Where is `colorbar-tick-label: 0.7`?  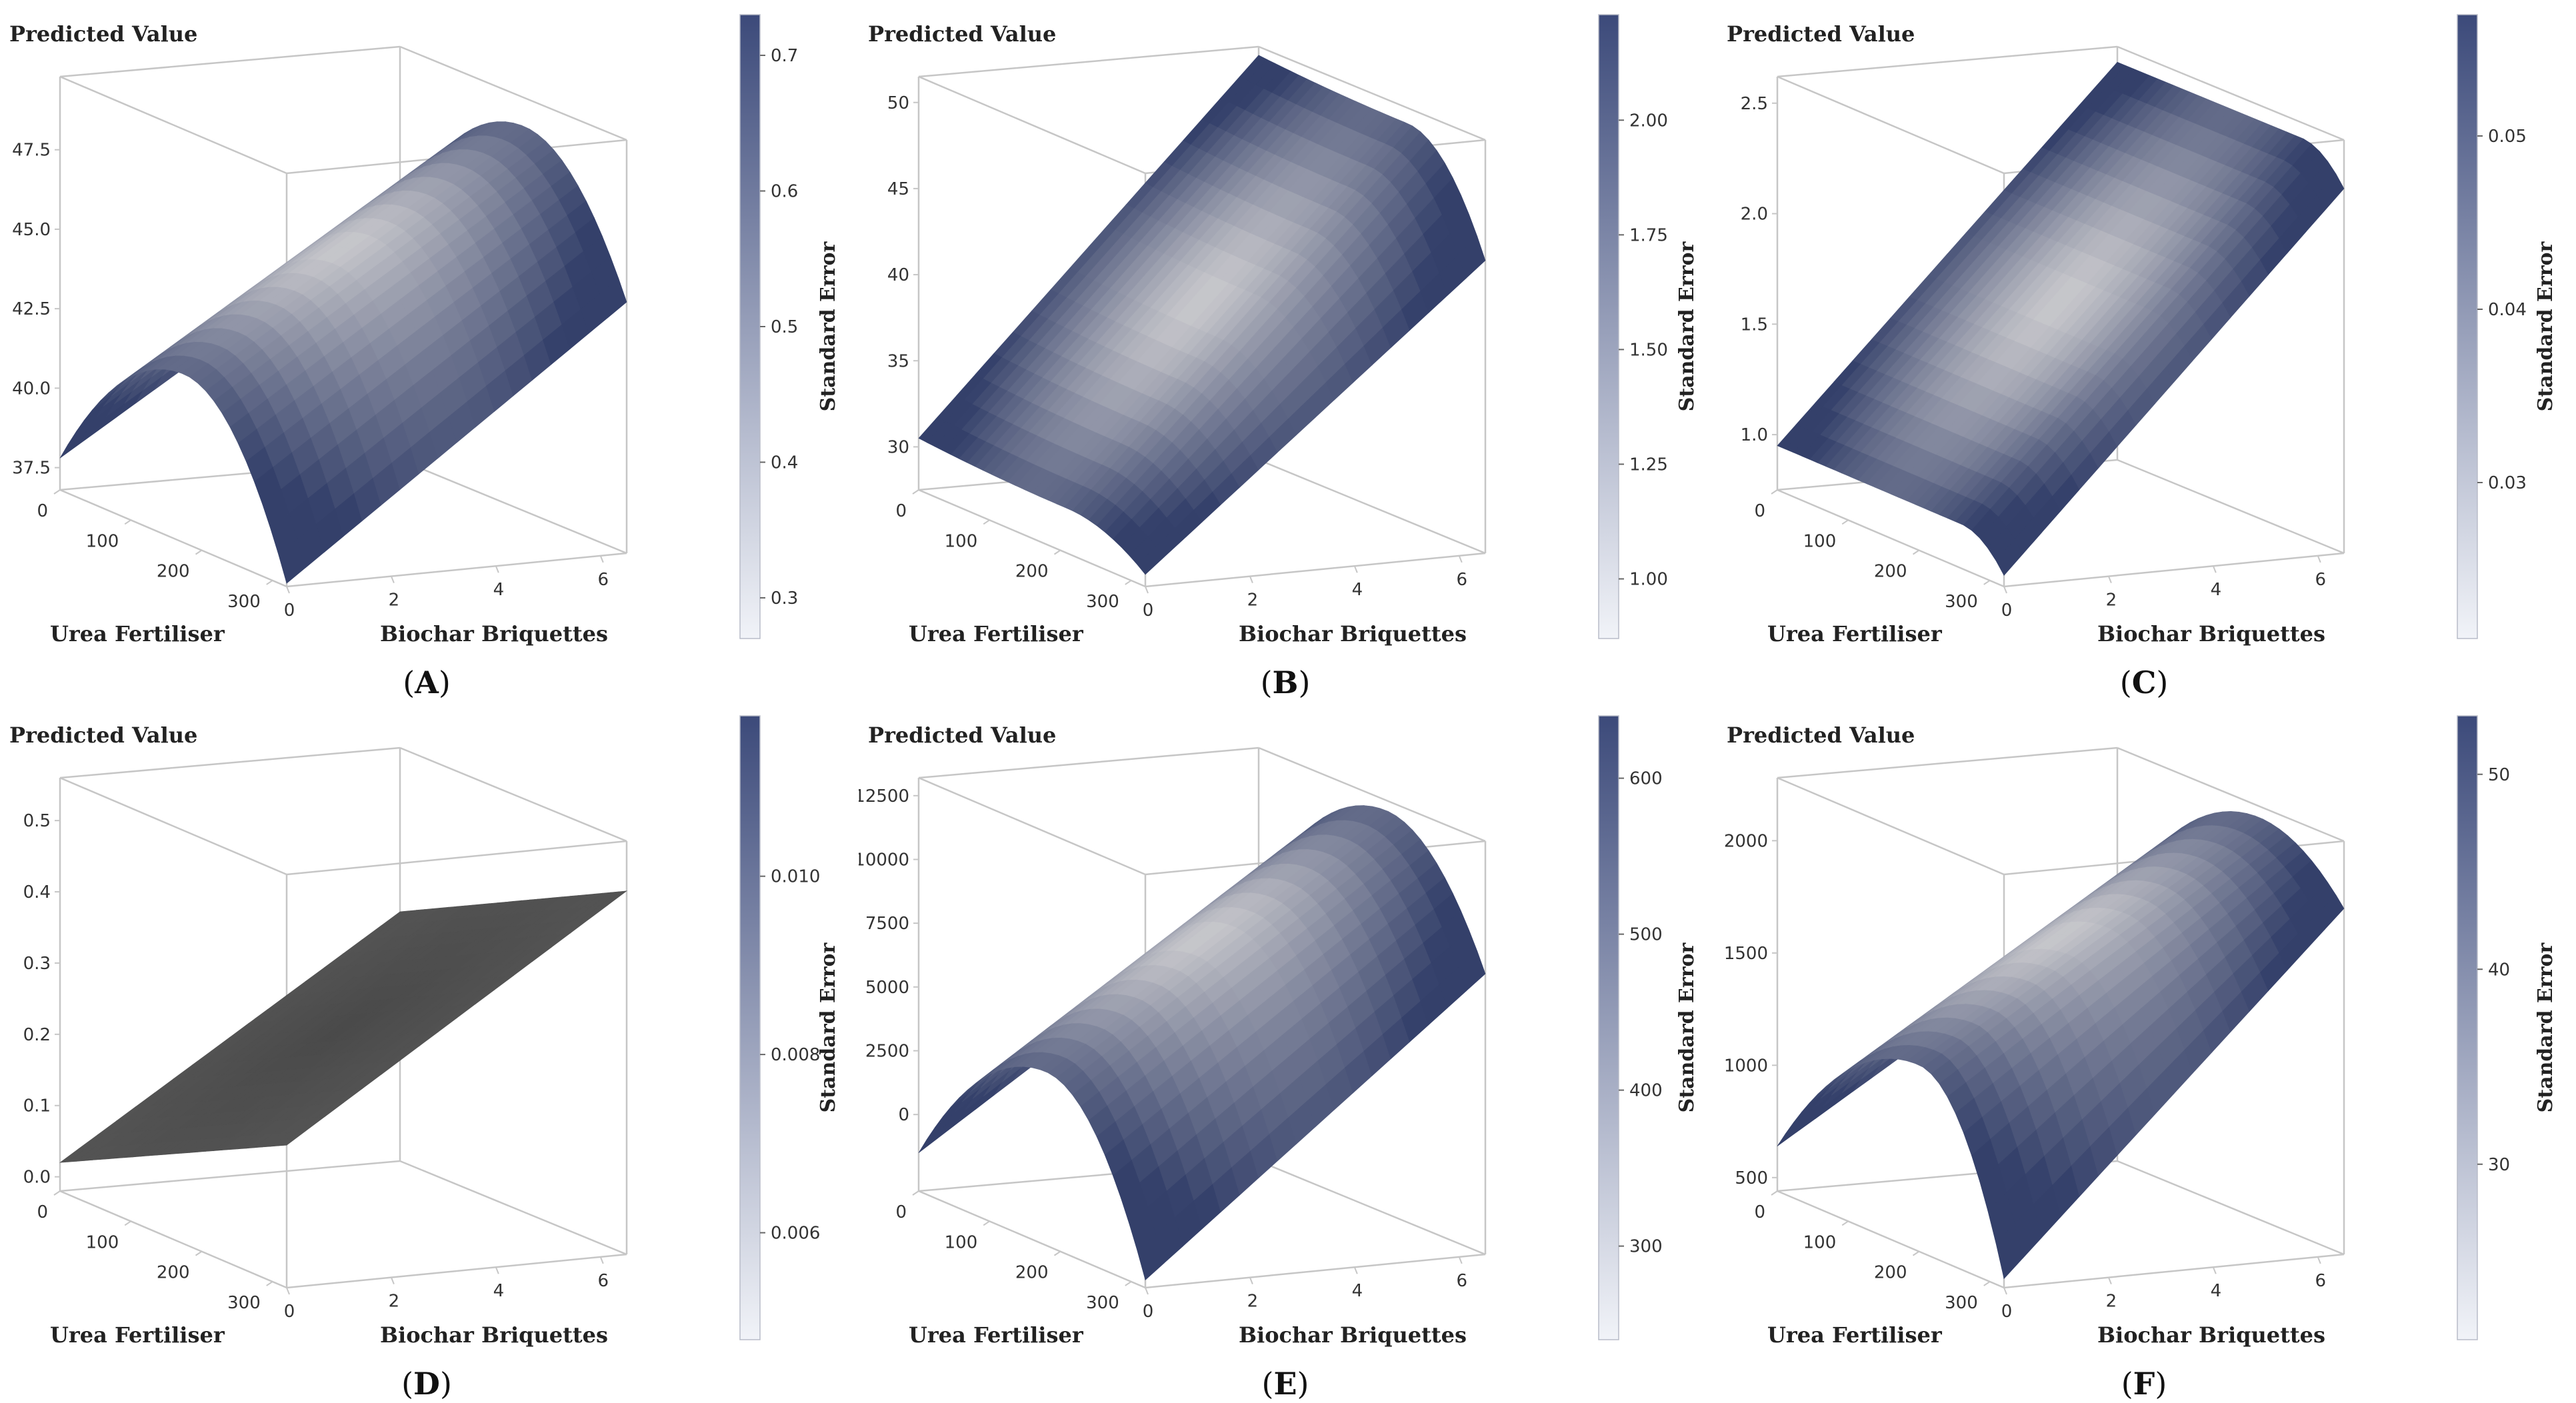
colorbar-tick-label: 0.7 is located at coordinates (784, 56).